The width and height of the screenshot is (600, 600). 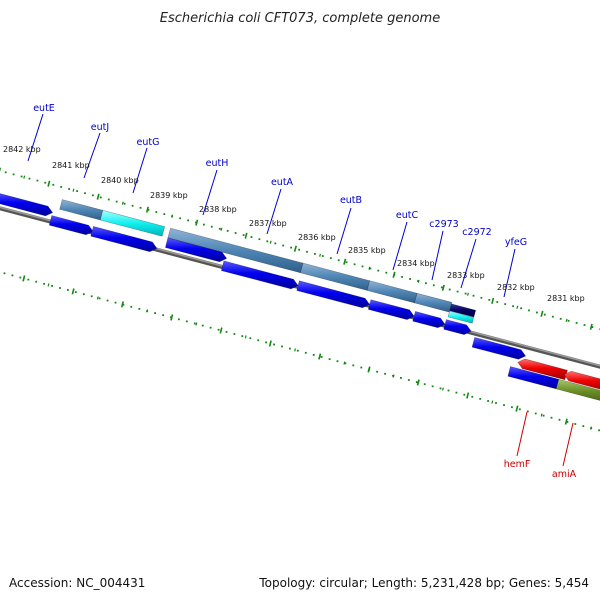 I want to click on gene-label-eutE: eutE, so click(x=41, y=132).